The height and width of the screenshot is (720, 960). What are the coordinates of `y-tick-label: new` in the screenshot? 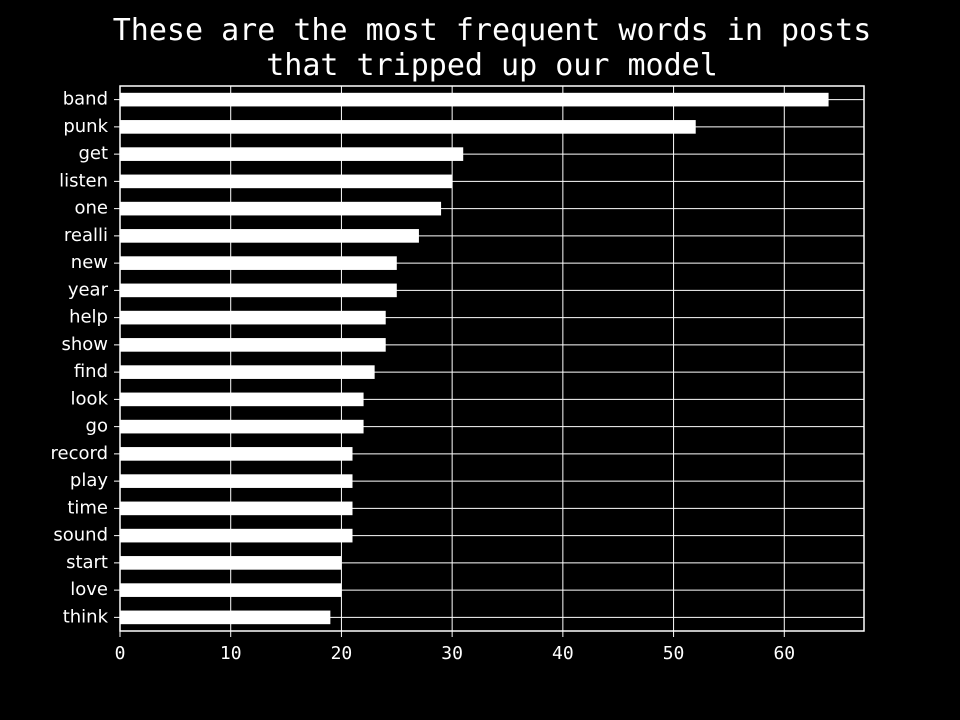 It's located at (89, 262).